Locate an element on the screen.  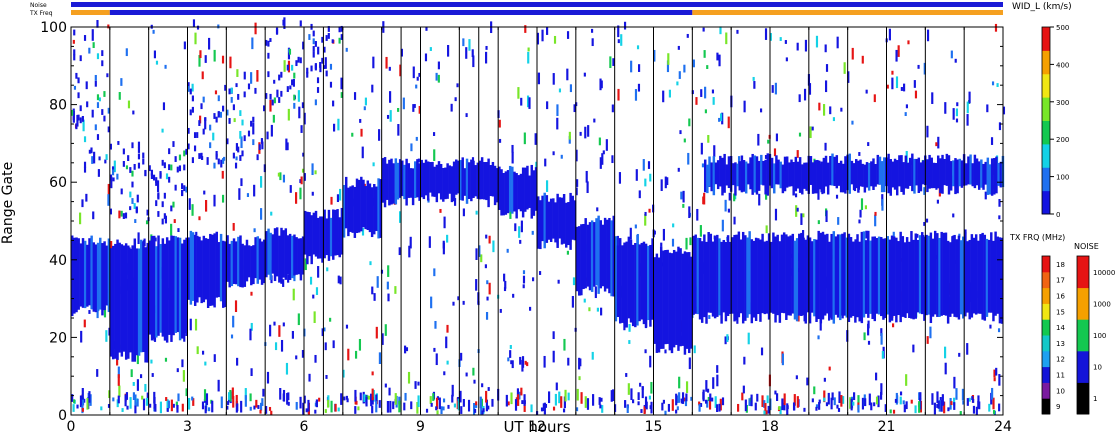
noise-colorbar-title: NOISE is located at coordinates (1086, 246).